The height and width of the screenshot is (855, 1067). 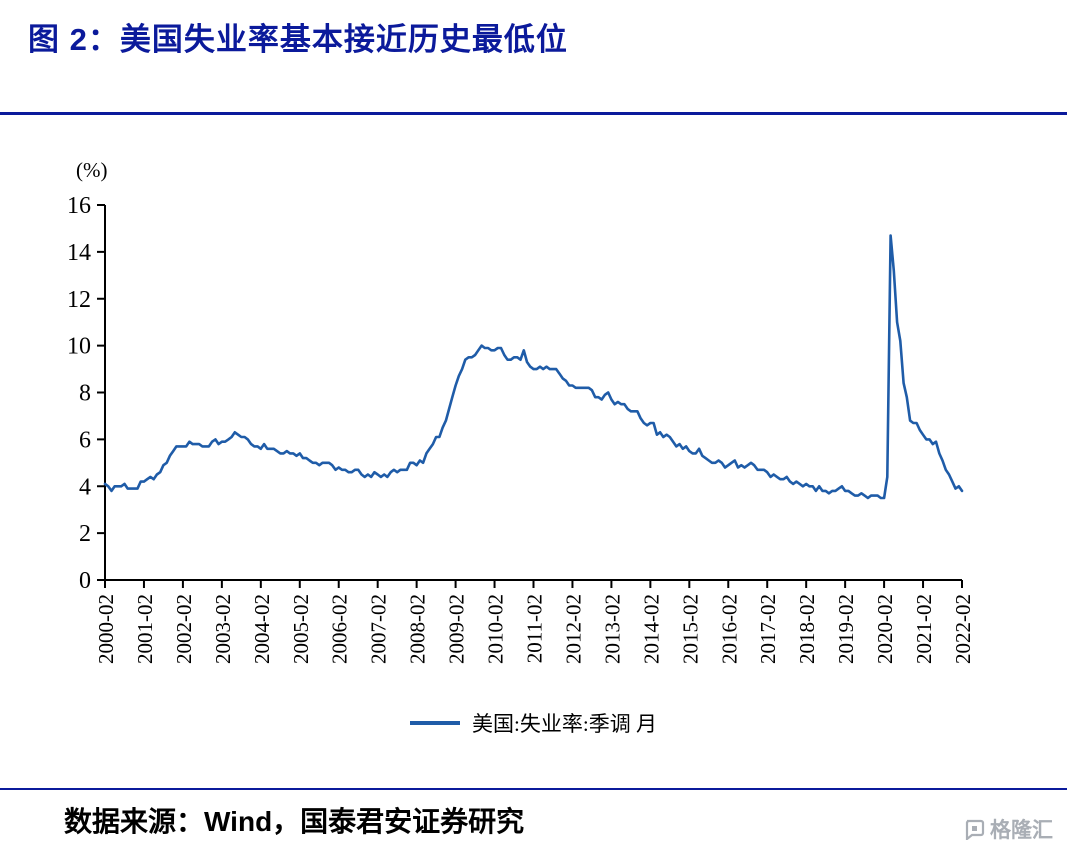 I want to click on svg-text: 2003-02, so click(x=223, y=629).